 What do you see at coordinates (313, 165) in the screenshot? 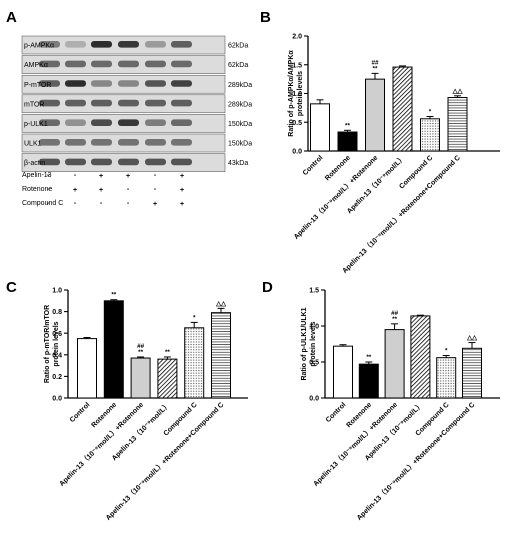
I see `category-label: Control` at bounding box center [313, 165].